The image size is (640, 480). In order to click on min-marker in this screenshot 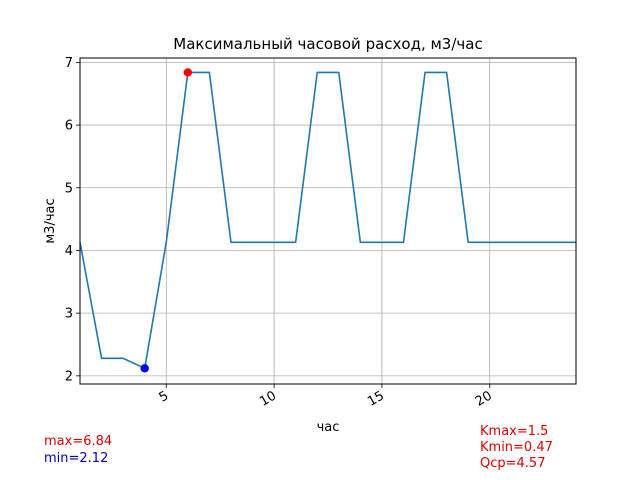, I will do `click(144, 368)`.